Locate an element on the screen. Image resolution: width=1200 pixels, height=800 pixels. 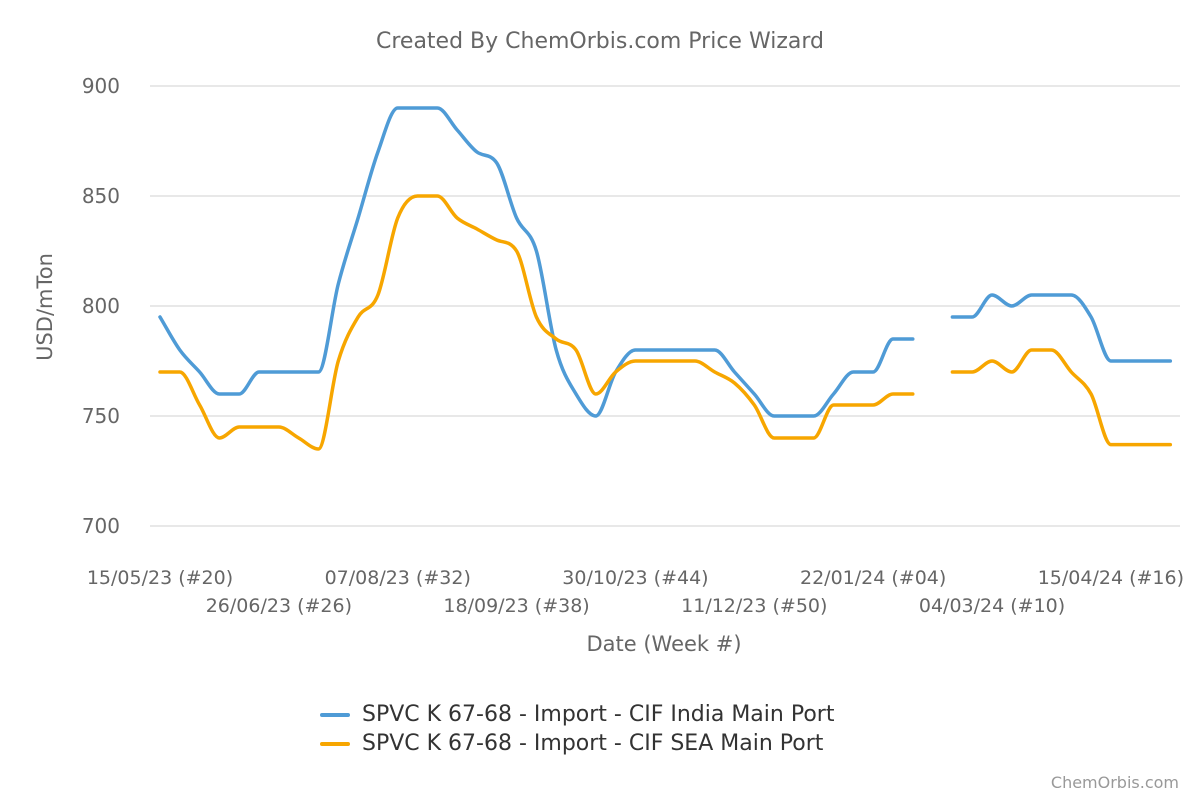
credit-link: ChemOrbis.com is located at coordinates (1114, 782).